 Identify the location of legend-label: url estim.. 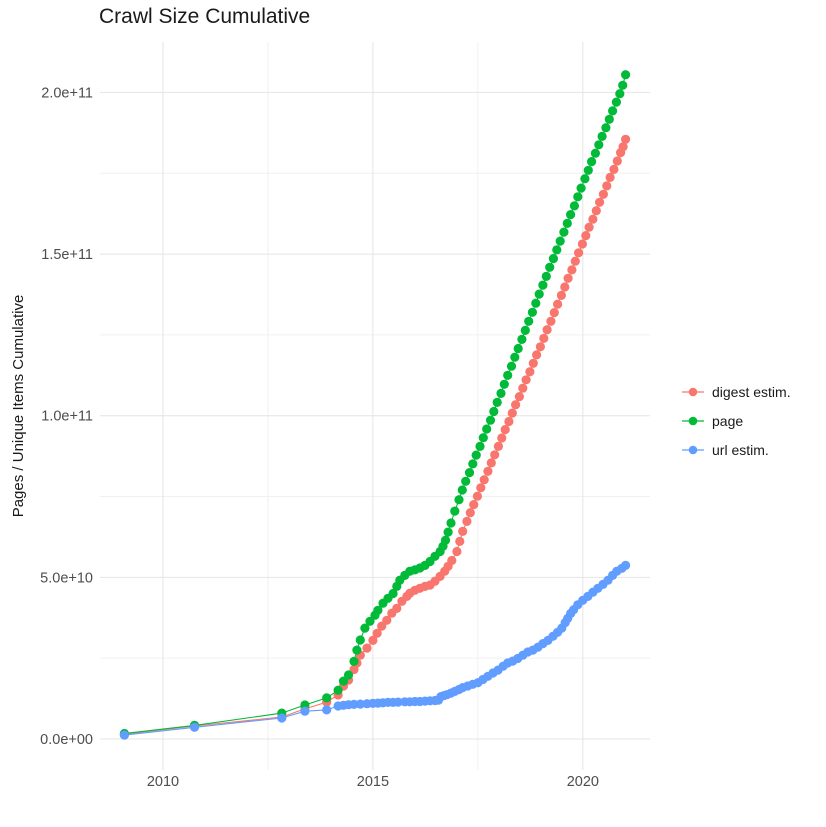
(740, 449).